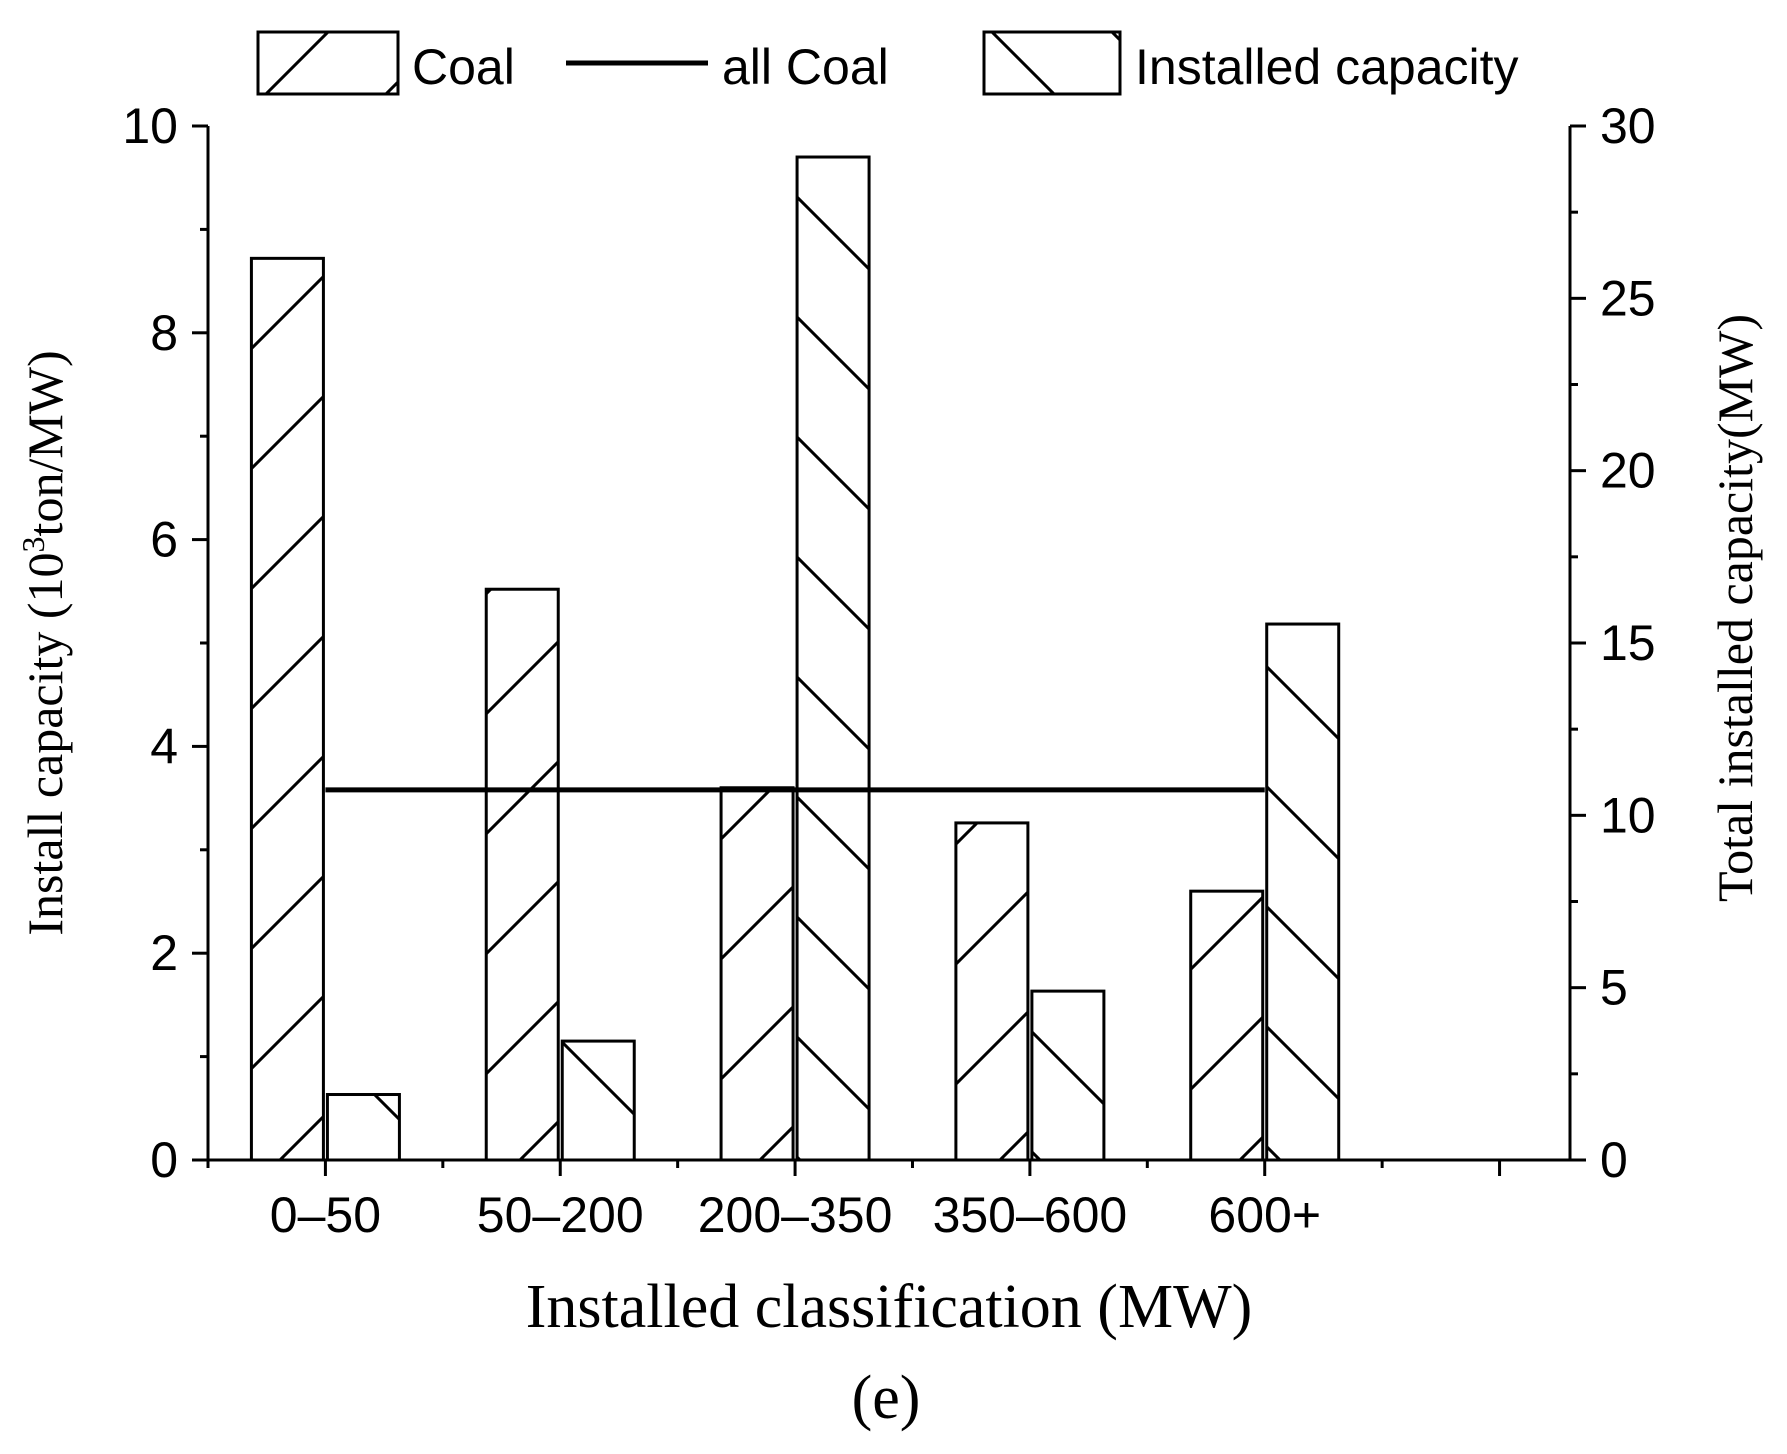 The image size is (1787, 1454). I want to click on legend-installed-capacity-label: Installed capacity, so click(1327, 67).